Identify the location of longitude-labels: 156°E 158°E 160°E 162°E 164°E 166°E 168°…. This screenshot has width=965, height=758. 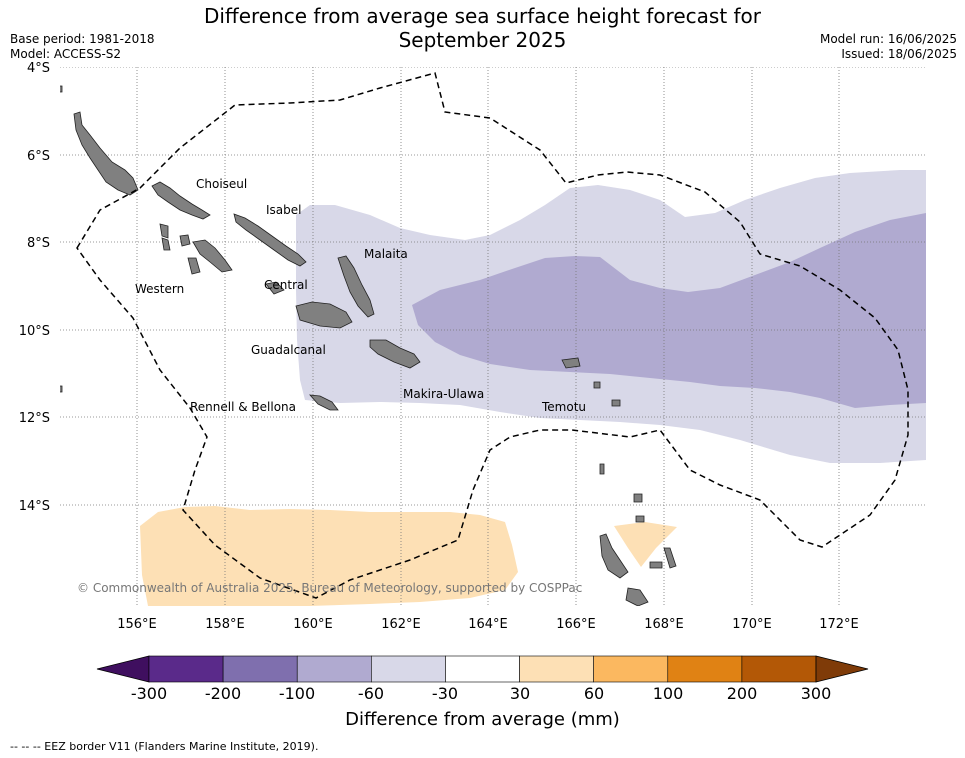
(488, 624).